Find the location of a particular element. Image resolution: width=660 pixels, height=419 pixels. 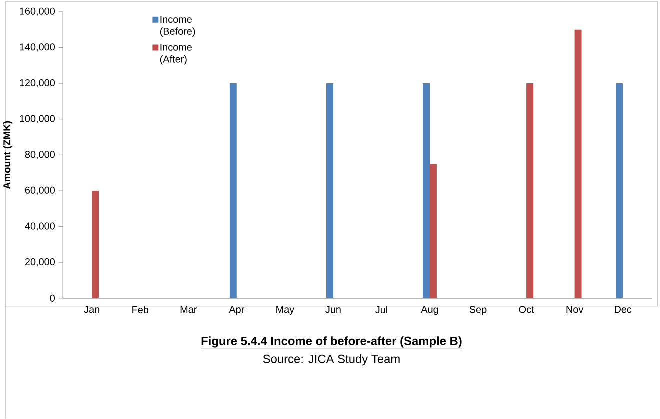

x-tick-label: Feb is located at coordinates (140, 310).